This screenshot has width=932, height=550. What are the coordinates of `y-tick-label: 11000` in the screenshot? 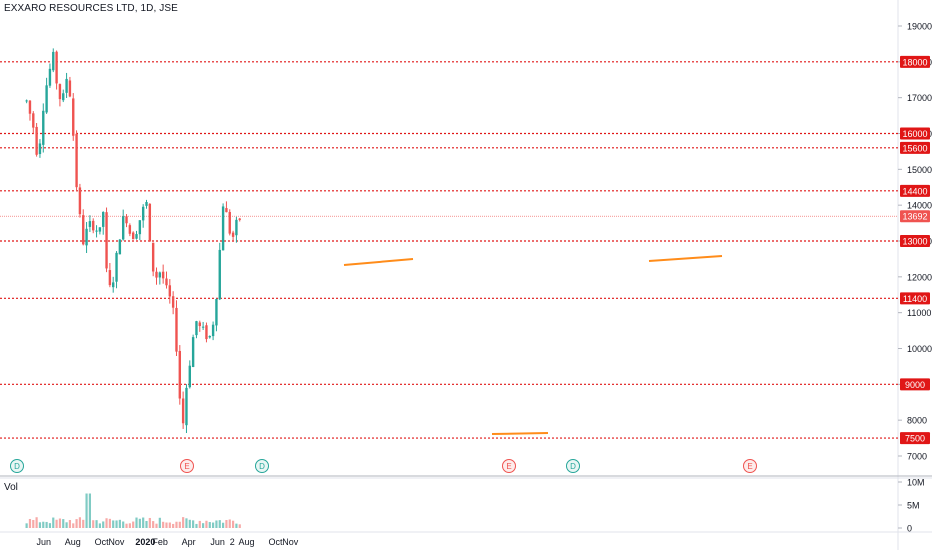 It's located at (919, 313).